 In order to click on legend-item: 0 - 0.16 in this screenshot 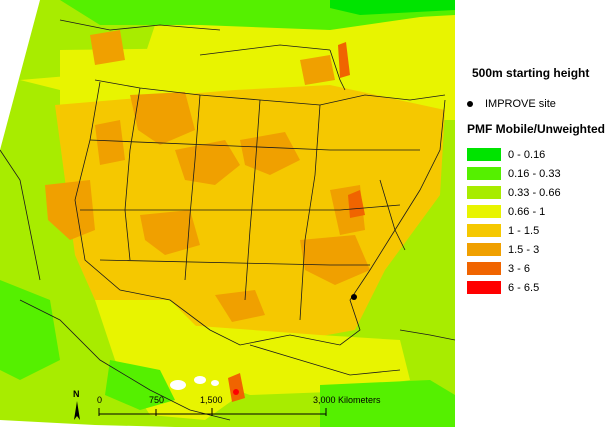, I will do `click(506, 154)`.